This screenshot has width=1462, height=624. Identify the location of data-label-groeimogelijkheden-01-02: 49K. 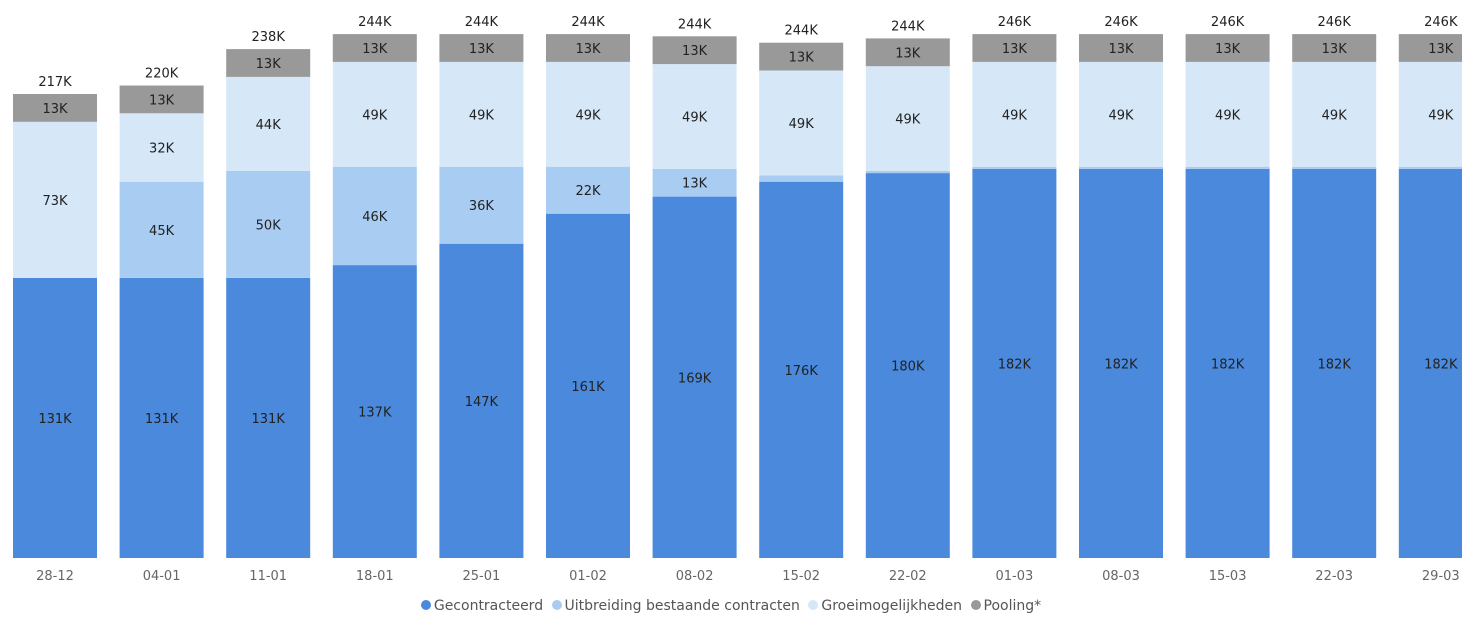
(588, 115).